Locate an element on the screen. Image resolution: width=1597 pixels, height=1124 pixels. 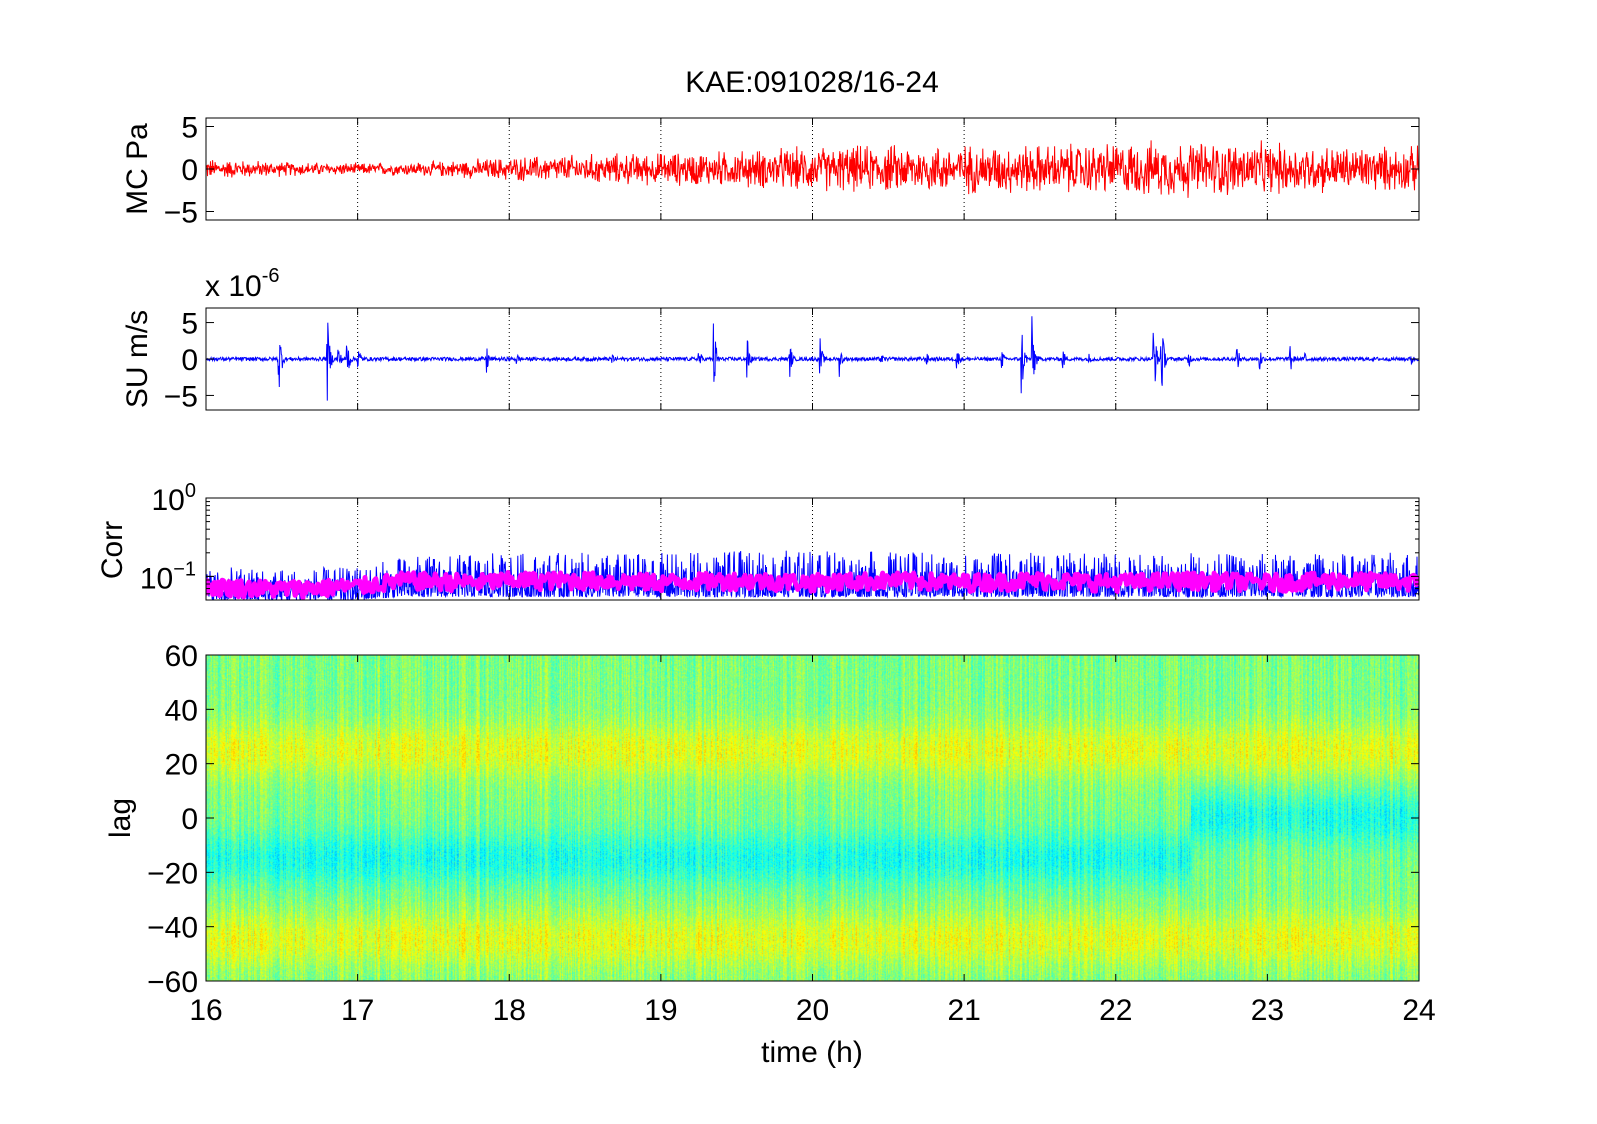
ytick-label: 10⁻¹ is located at coordinates (168, 576).